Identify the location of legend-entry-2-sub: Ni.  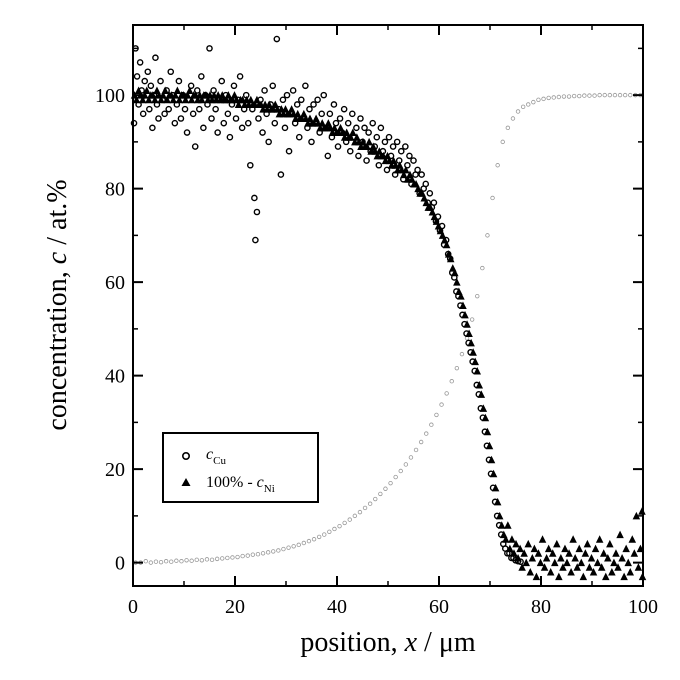
(269, 489).